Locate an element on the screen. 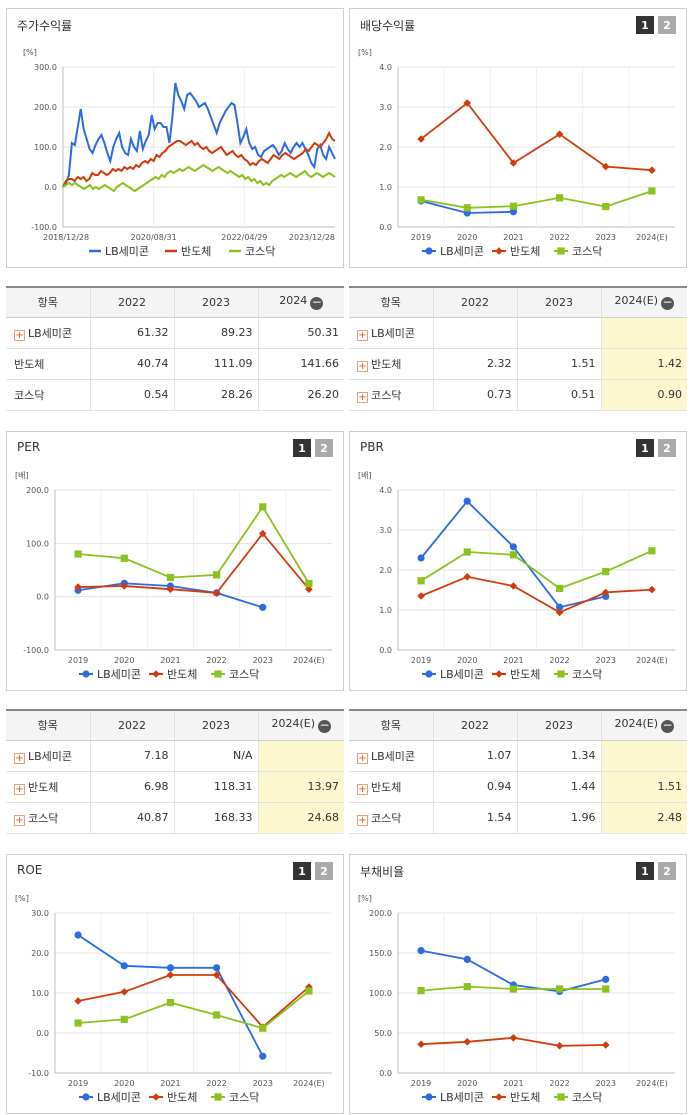  row-label: + 코스닥 is located at coordinates (391, 395).